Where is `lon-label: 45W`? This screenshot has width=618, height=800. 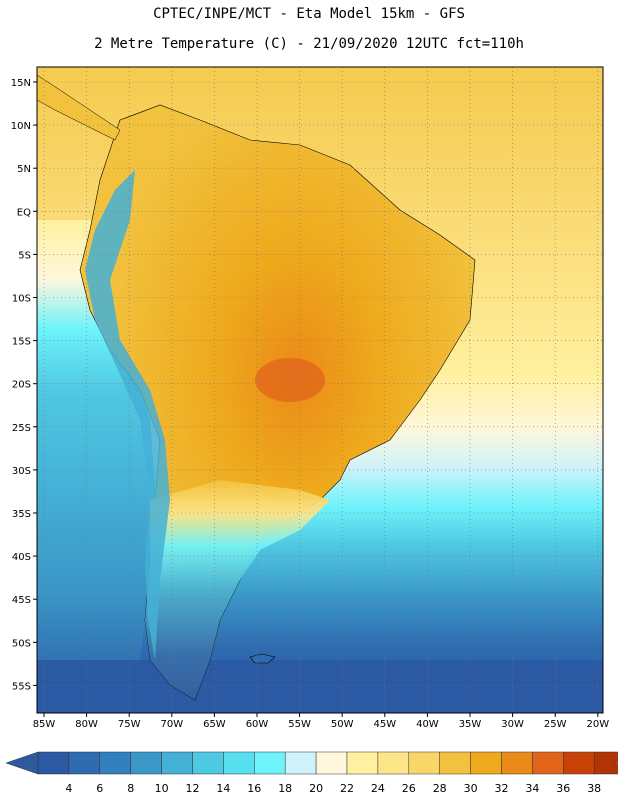 lon-label: 45W is located at coordinates (384, 724).